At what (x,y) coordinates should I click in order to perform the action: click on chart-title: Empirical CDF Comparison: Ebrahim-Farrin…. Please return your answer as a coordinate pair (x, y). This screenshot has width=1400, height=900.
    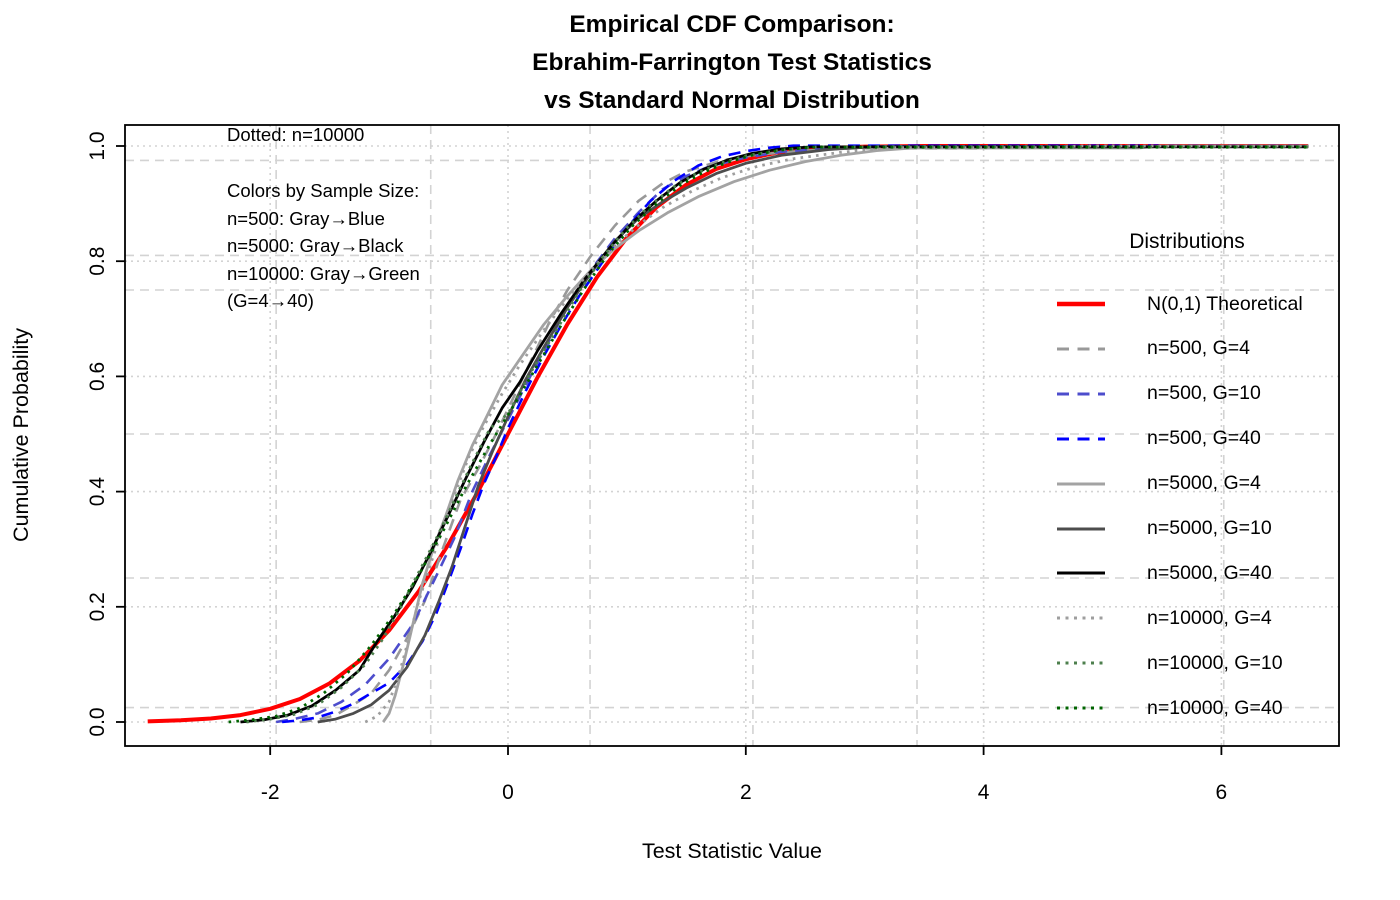
    Looking at the image, I should click on (716, 63).